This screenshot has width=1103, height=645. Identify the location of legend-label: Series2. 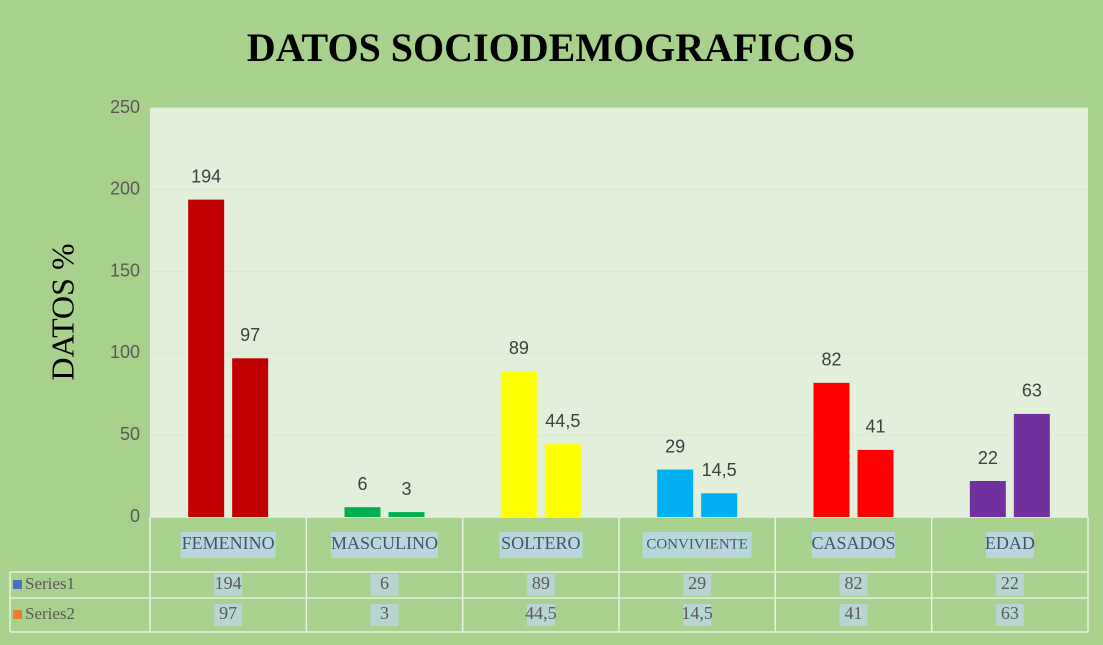
(50, 613).